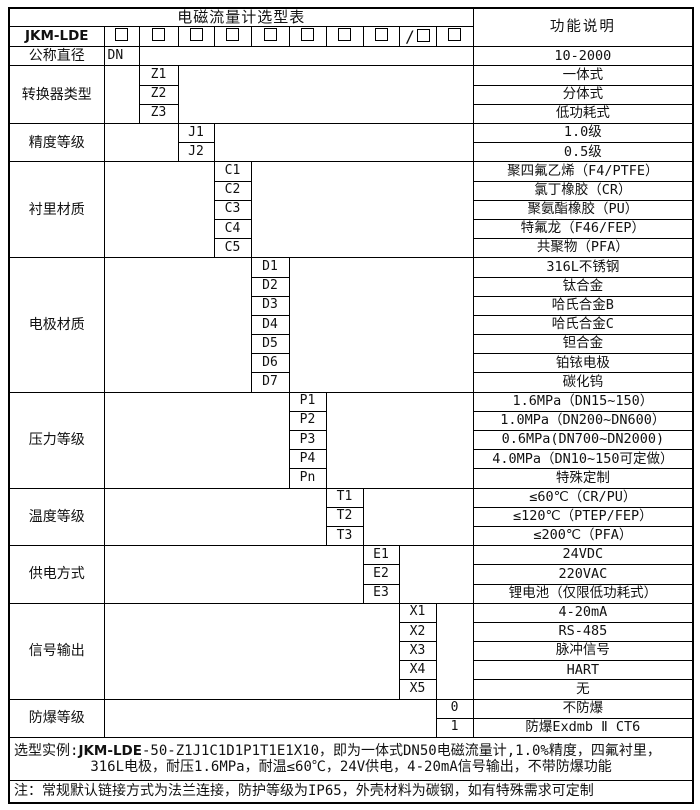 Image resolution: width=700 pixels, height=810 pixels. Describe the element at coordinates (121, 56) in the screenshot. I see `code-cell: DN` at that location.